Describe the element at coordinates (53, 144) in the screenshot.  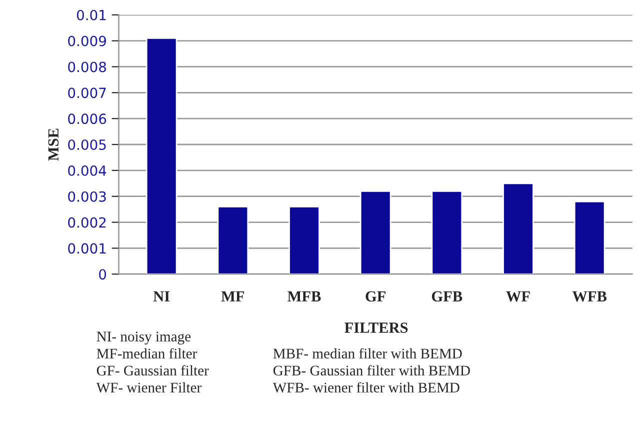
I see `y-axis-title: MSE` at that location.